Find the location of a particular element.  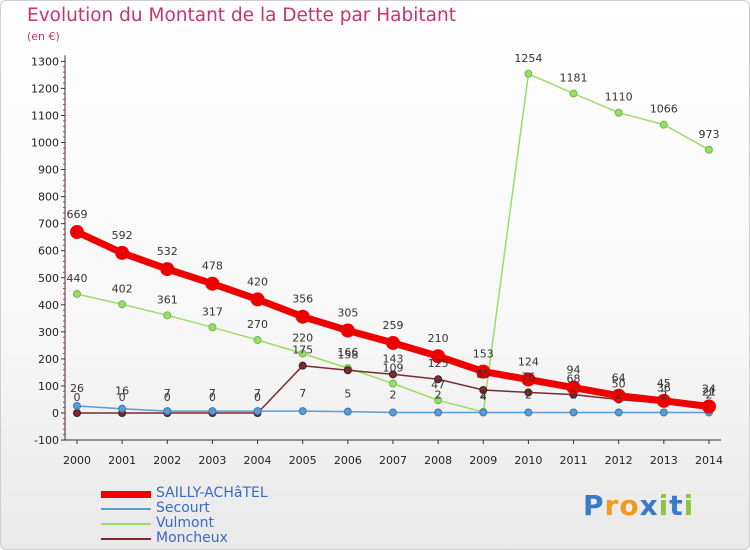

proxiti-logo: Proxiti is located at coordinates (638, 505).